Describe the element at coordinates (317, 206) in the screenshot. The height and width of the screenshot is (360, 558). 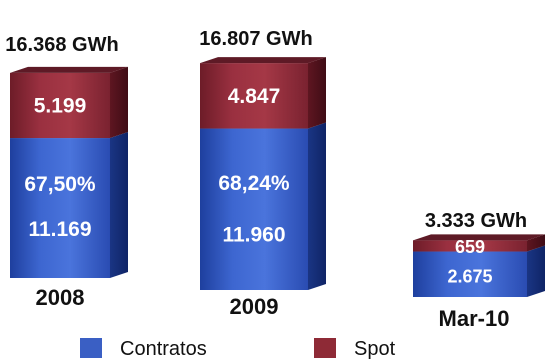
I see `bar-contratos-side-2009` at that location.